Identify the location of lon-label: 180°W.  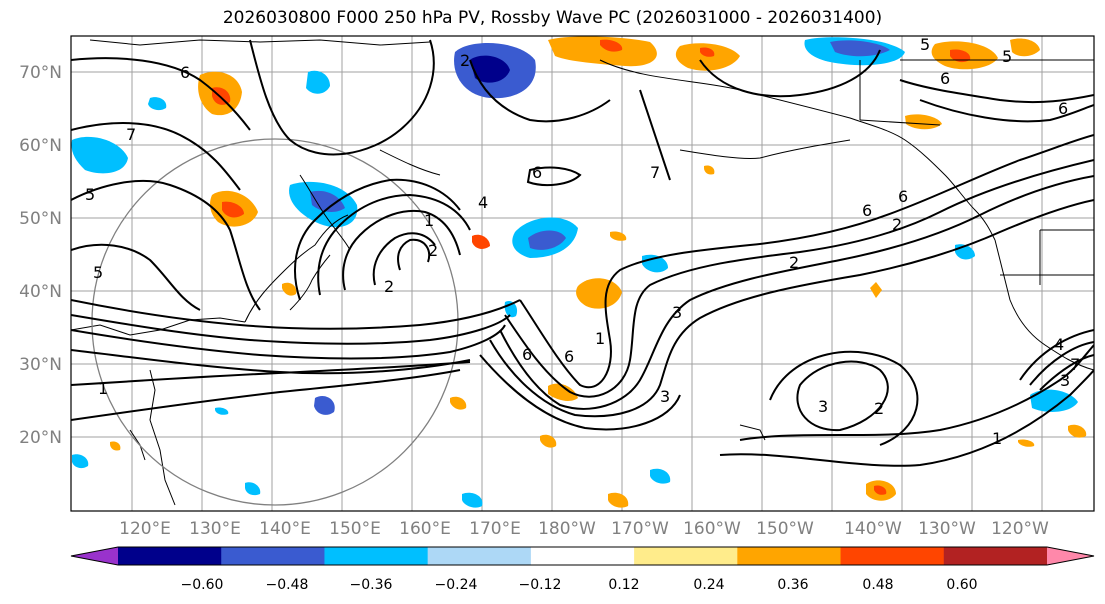
(567, 529).